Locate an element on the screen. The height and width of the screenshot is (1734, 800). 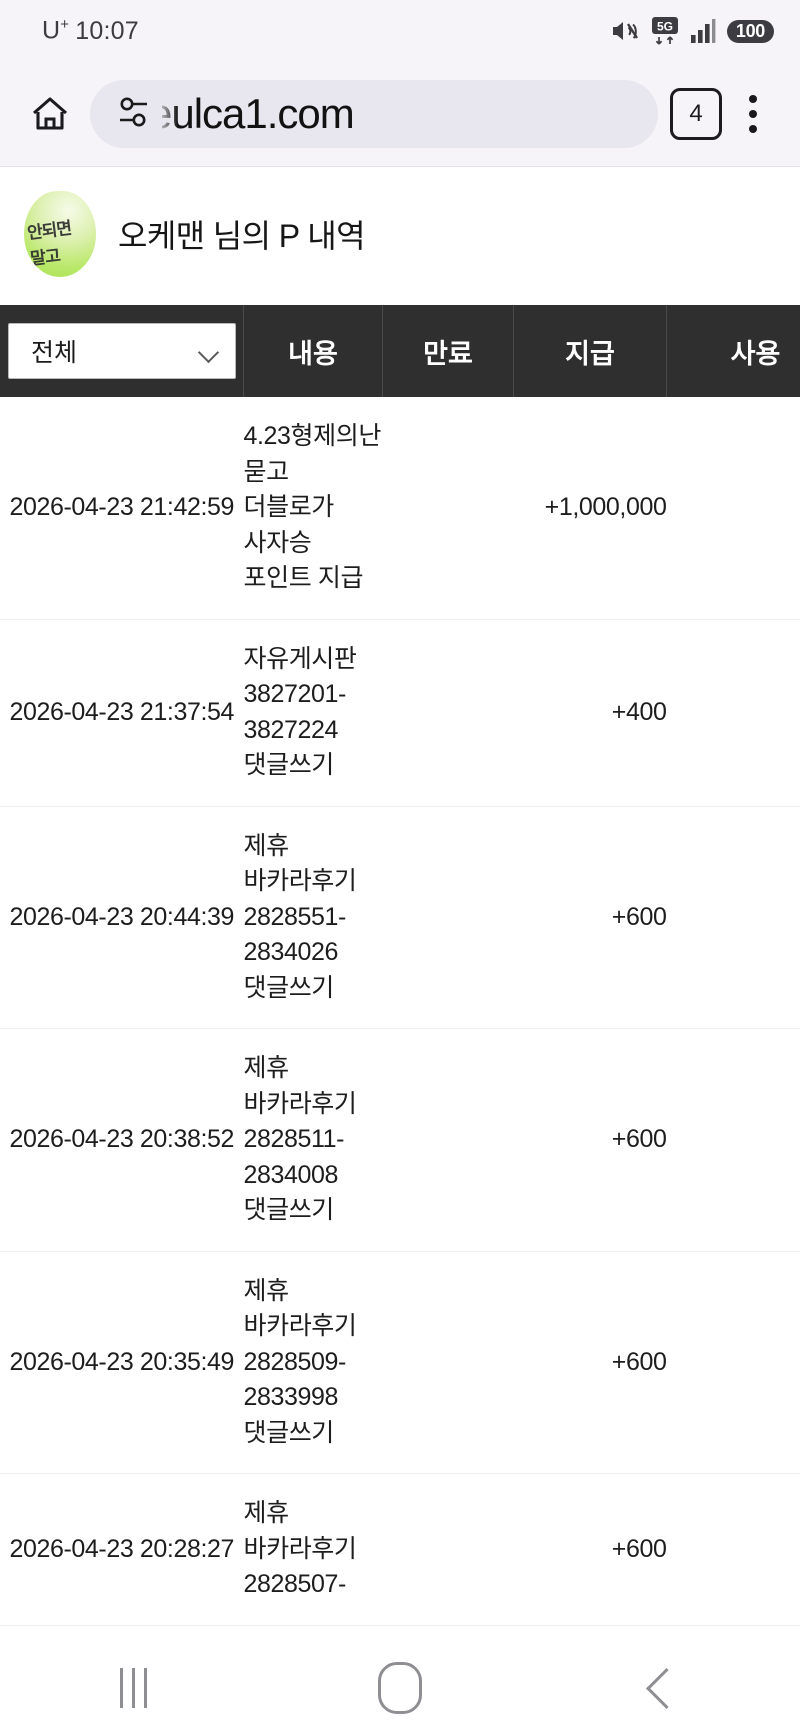
url-text: eulca1.com is located at coordinates (258, 113).